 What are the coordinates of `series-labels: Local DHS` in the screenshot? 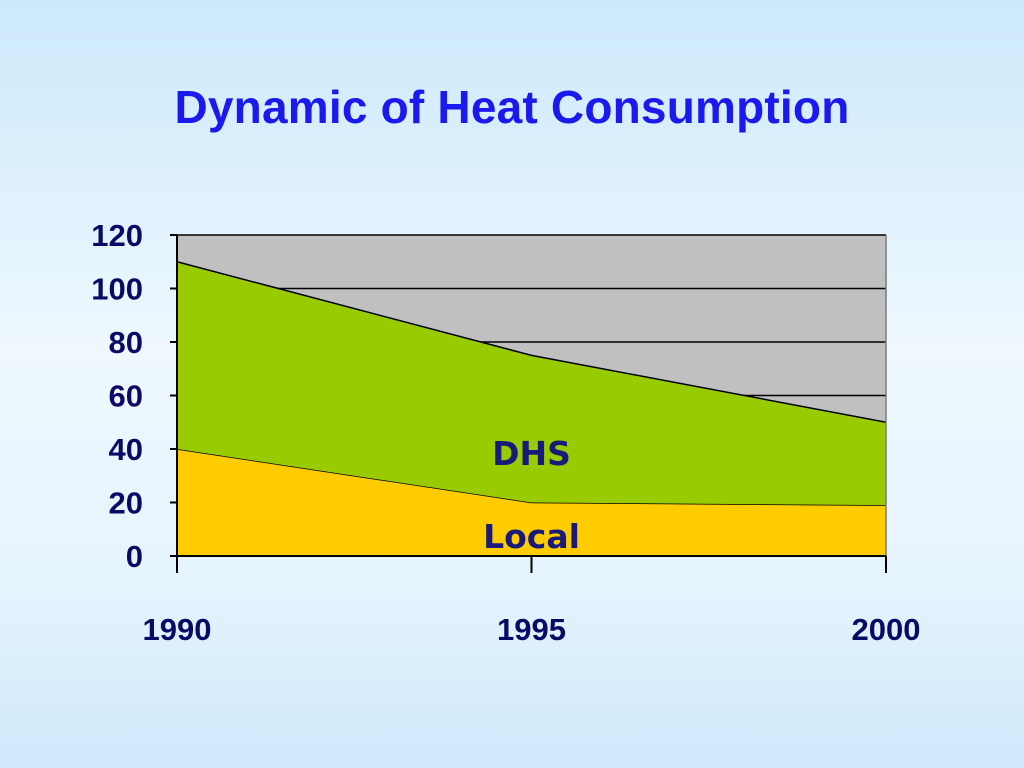 It's located at (531, 495).